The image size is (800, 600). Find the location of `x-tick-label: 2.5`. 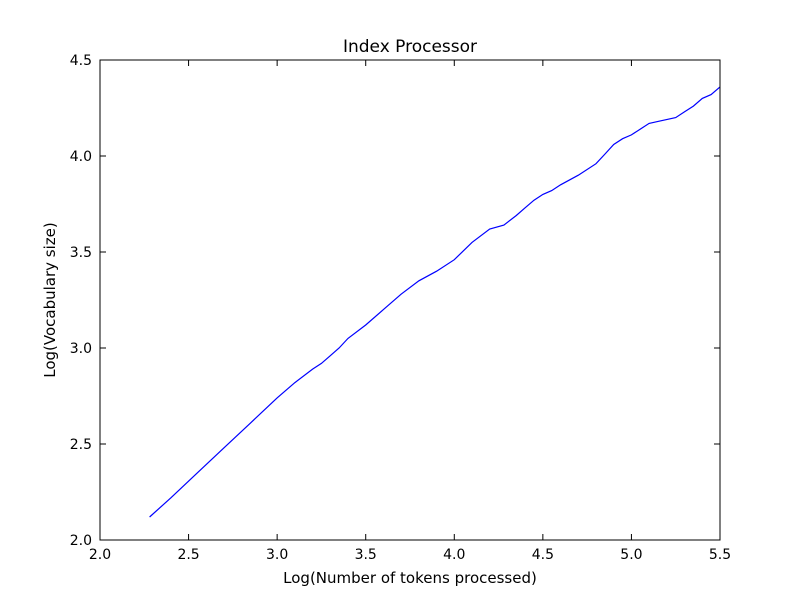

x-tick-label: 2.5 is located at coordinates (188, 555).